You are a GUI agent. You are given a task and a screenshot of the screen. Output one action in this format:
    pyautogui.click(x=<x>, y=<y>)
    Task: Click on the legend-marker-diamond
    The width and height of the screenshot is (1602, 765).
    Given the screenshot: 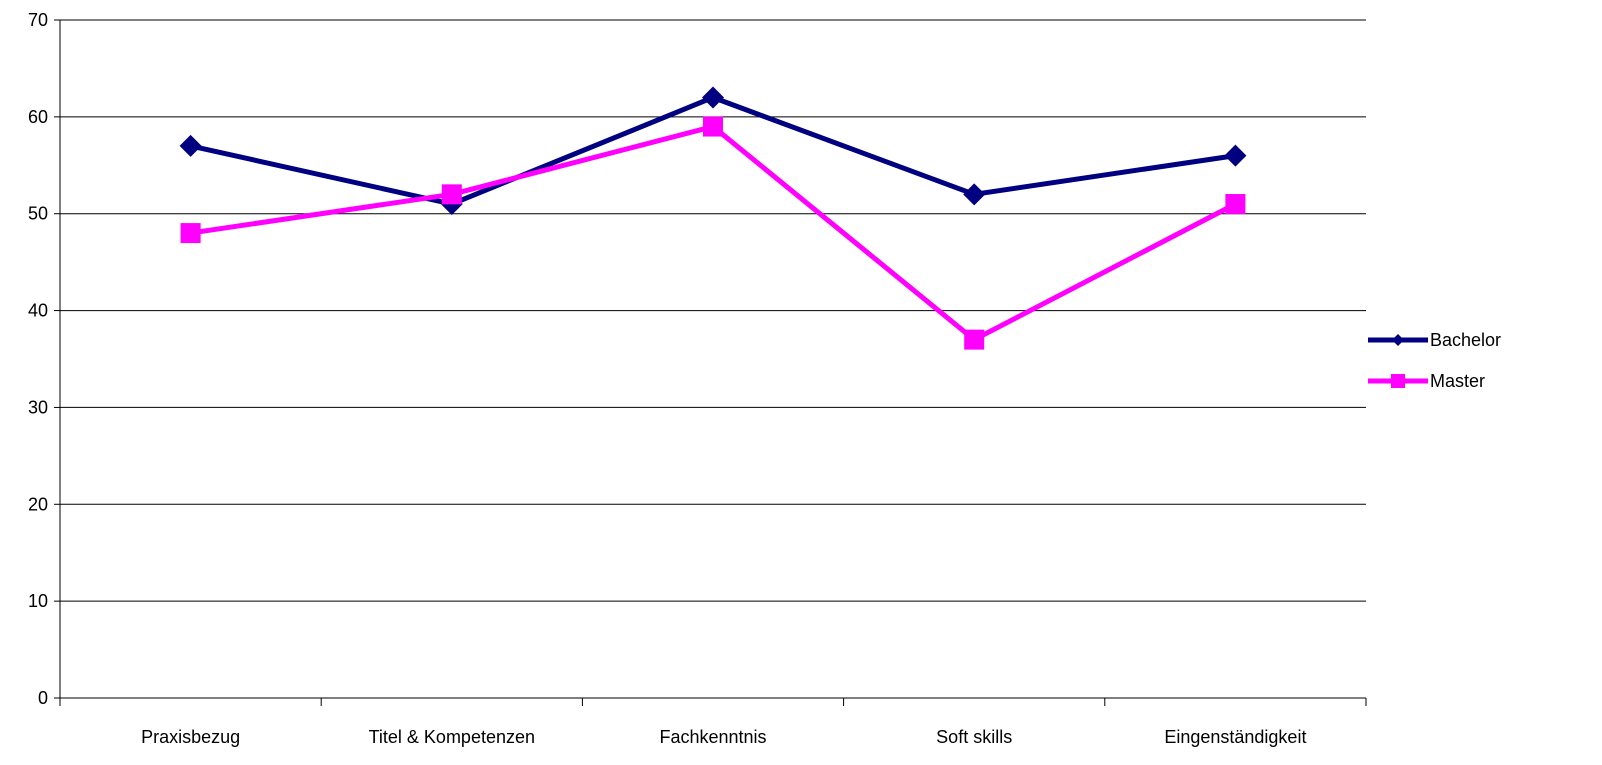 What is the action you would take?
    pyautogui.click(x=1398, y=340)
    